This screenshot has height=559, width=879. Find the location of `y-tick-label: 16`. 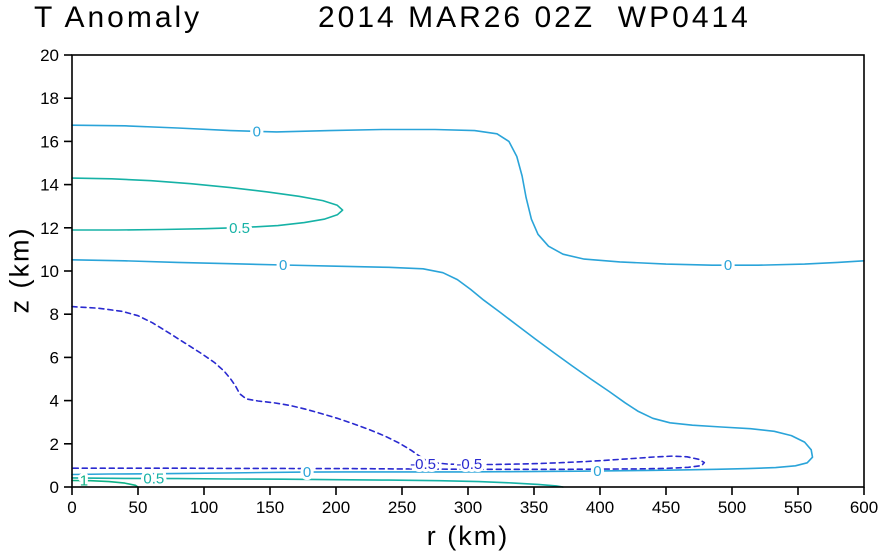

y-tick-label: 16 is located at coordinates (49, 141).